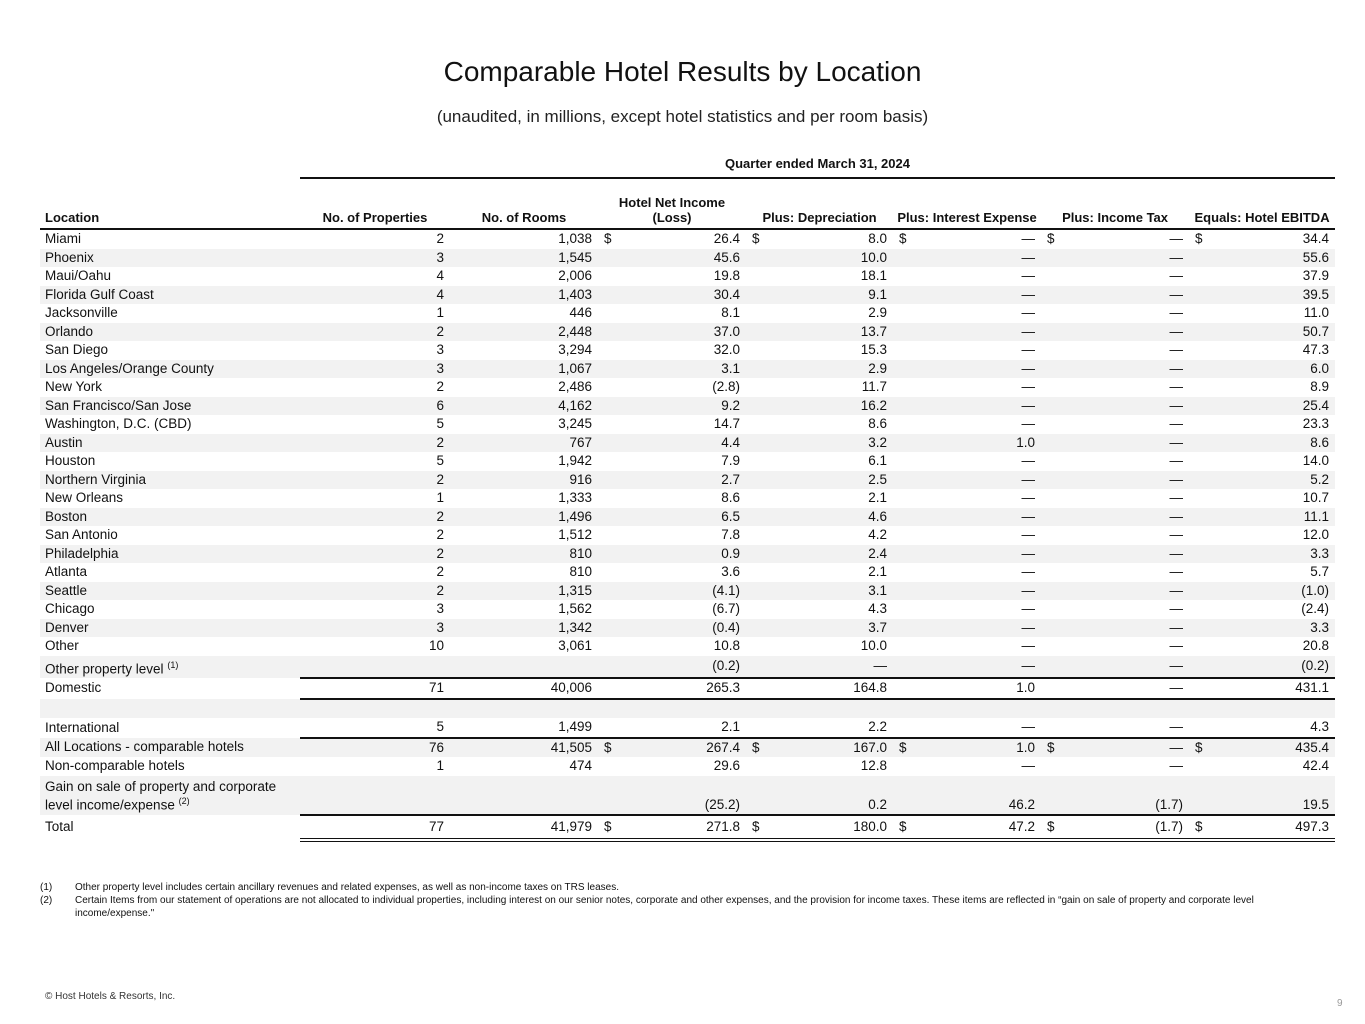 This screenshot has width=1365, height=1024. What do you see at coordinates (82, 727) in the screenshot?
I see `location-label: International` at bounding box center [82, 727].